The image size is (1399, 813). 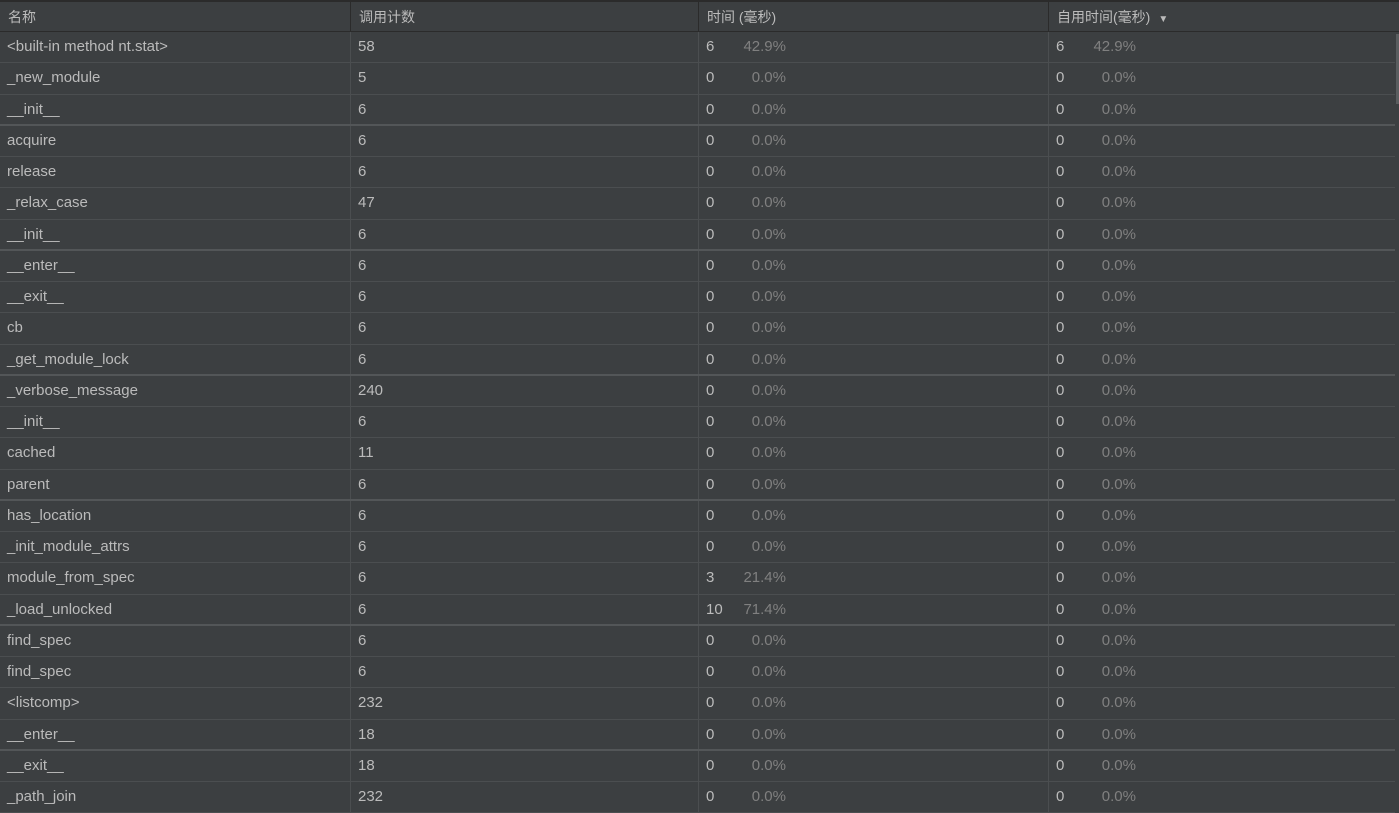 I want to click on table-row: __enter__ 6 0 0.0% 0 0.0%, so click(x=697, y=266).